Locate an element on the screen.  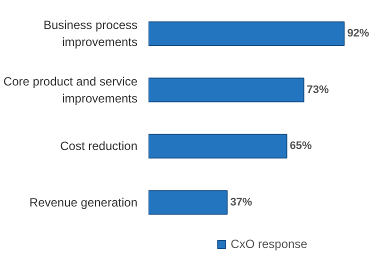
y-tick-label: Cost reduction is located at coordinates (99, 146).